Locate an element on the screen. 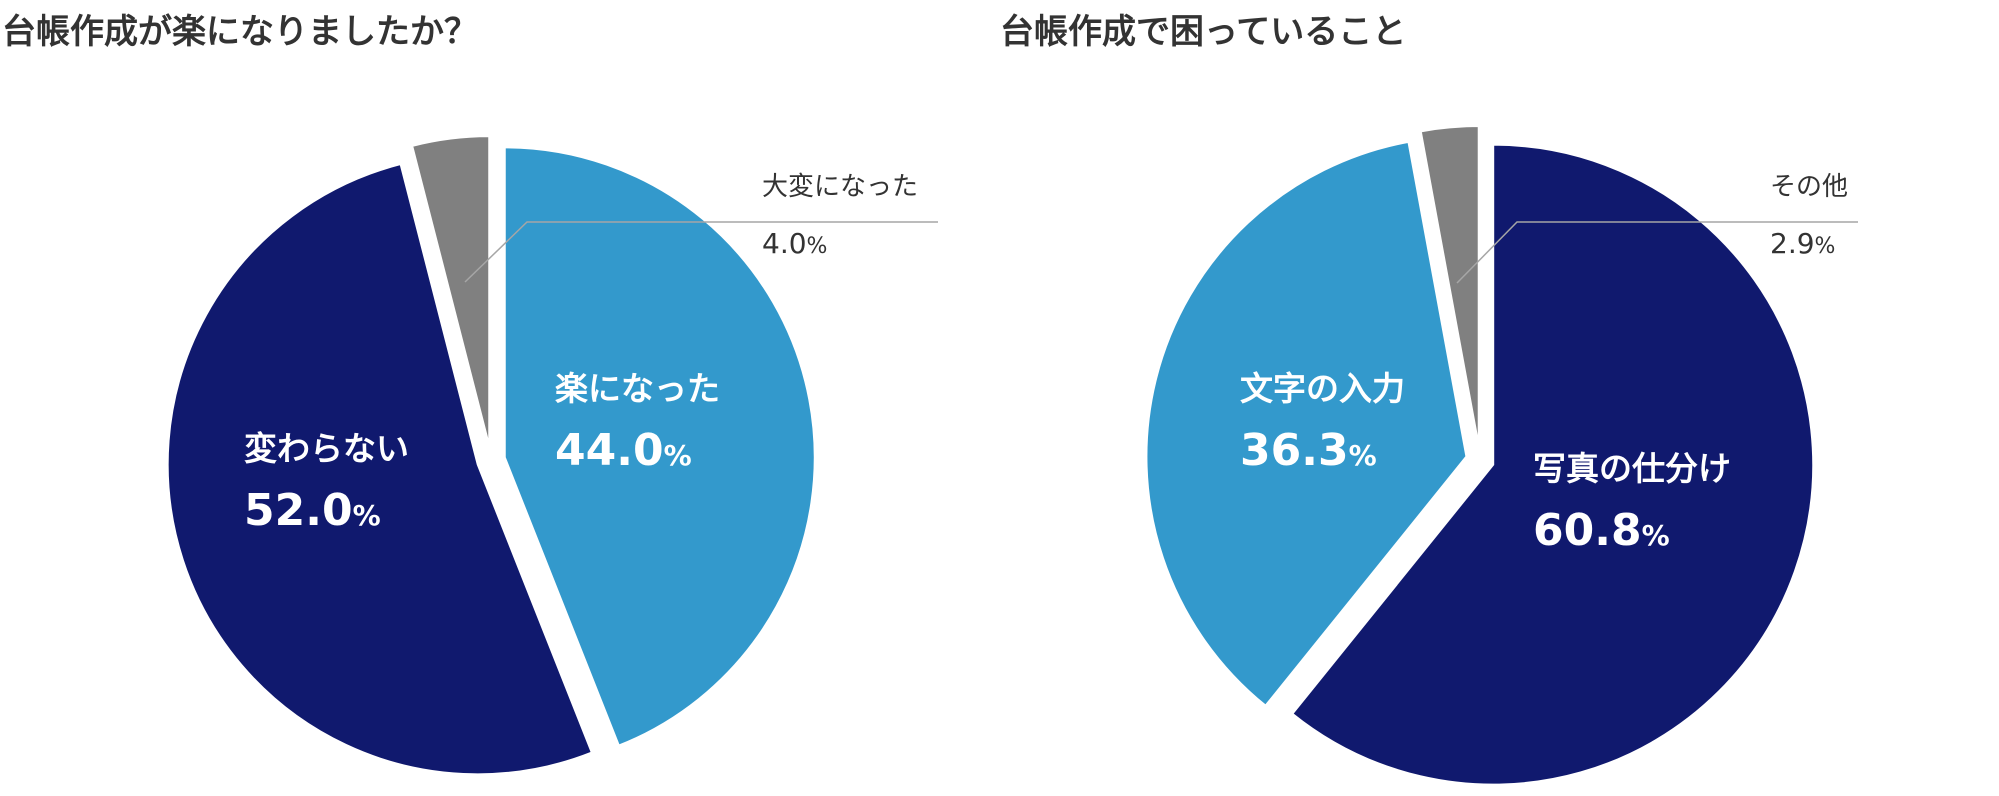 The image size is (1999, 796). chart-title-right: 台帳作成で困っていること is located at coordinates (1203, 32).